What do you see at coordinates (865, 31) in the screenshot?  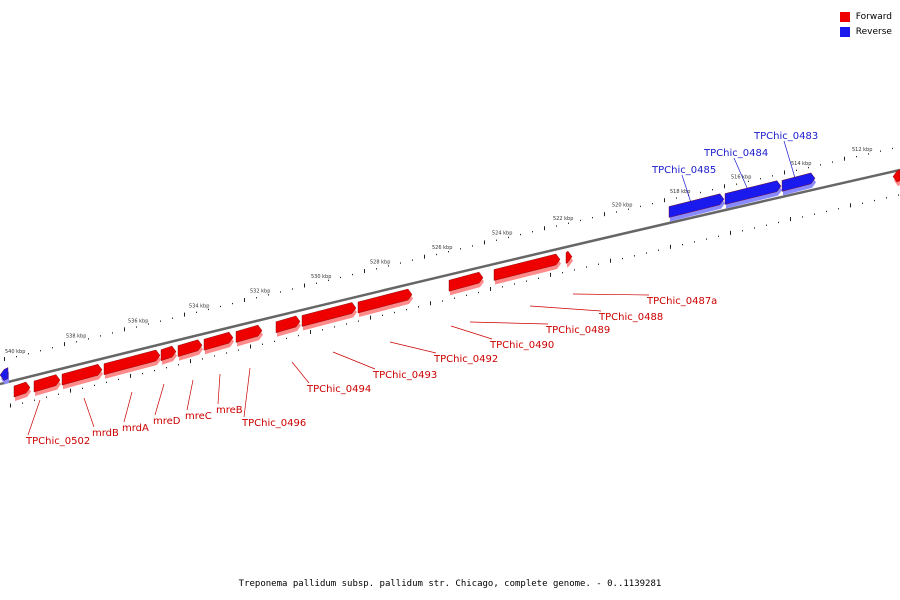 I see `legend-reverse: Reverse` at bounding box center [865, 31].